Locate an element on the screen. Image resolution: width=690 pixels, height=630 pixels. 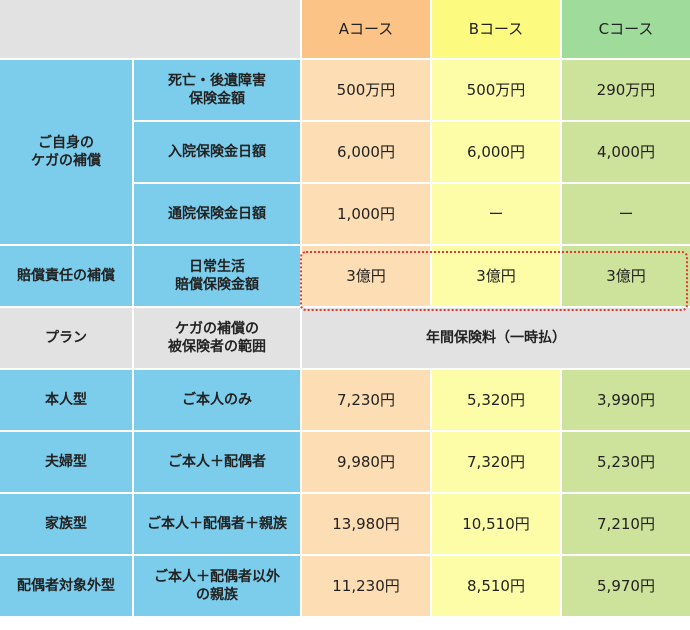
scope-column-header: ケガの補償の 被保険者の範囲 is located at coordinates (217, 338).